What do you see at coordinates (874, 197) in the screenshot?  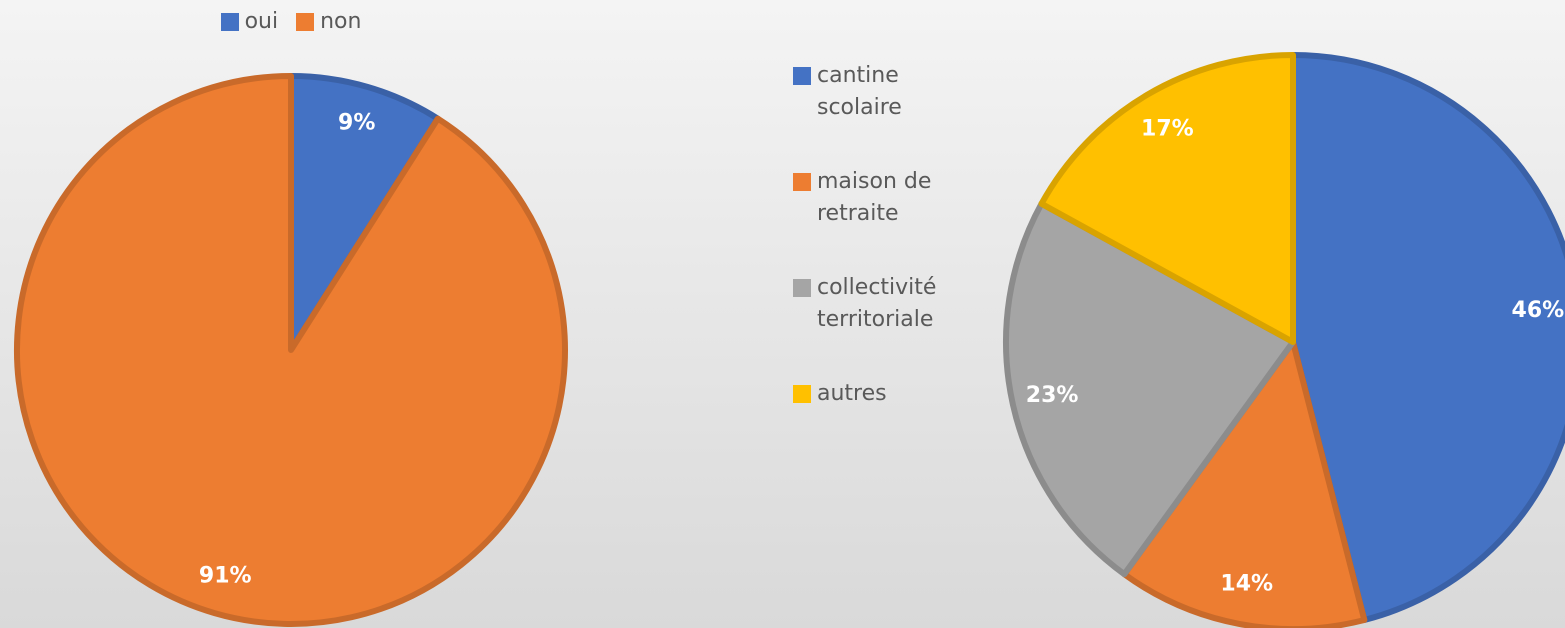 I see `legend-label: maison de retraite` at bounding box center [874, 197].